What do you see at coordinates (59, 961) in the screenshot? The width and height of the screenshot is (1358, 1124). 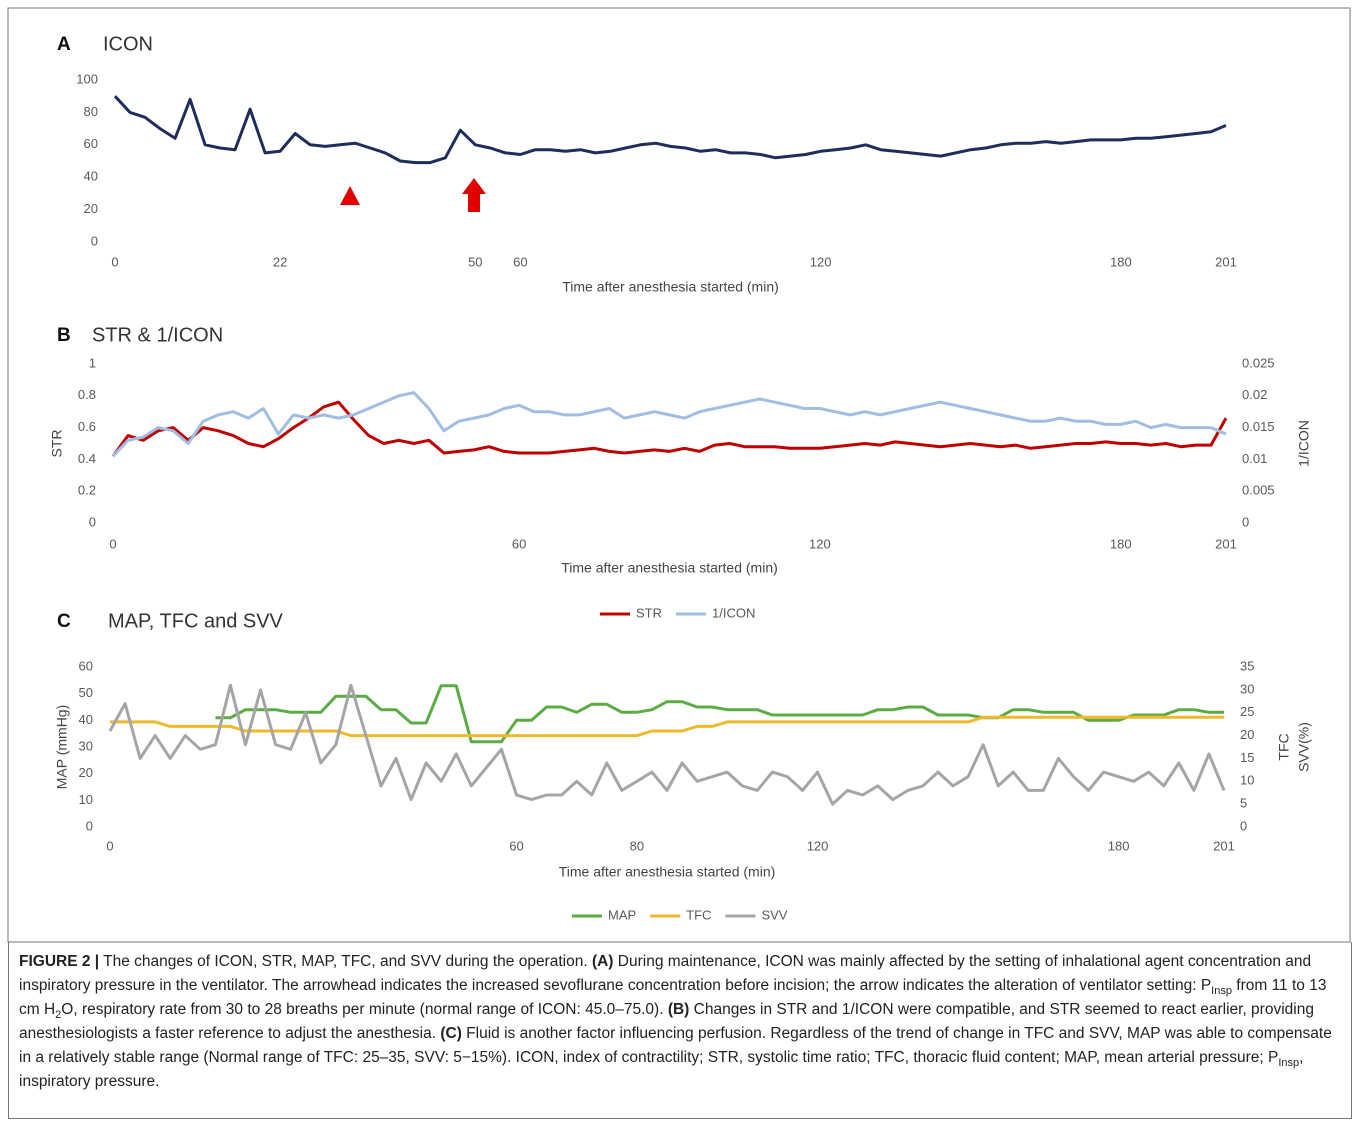 I see `caption-text: FIGURE 2 |` at bounding box center [59, 961].